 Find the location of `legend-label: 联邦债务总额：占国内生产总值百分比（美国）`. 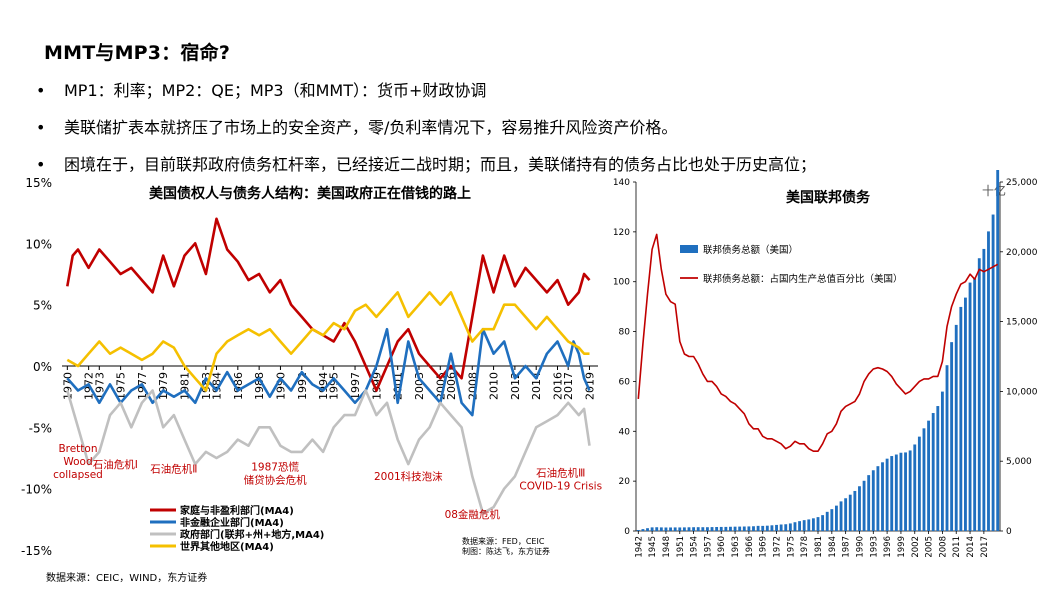

legend-label: 联邦债务总额：占国内生产总值百分比（美国） is located at coordinates (803, 279).